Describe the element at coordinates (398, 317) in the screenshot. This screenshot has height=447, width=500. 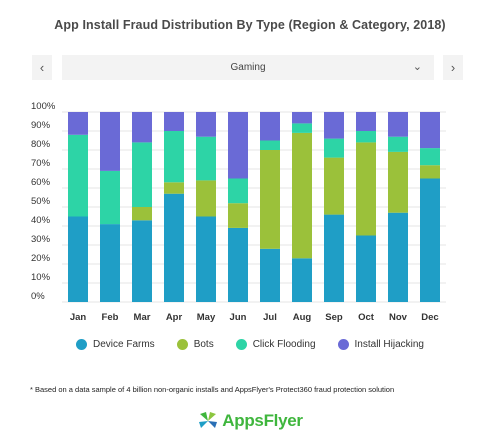
I see `x-tick-label: Nov` at that location.